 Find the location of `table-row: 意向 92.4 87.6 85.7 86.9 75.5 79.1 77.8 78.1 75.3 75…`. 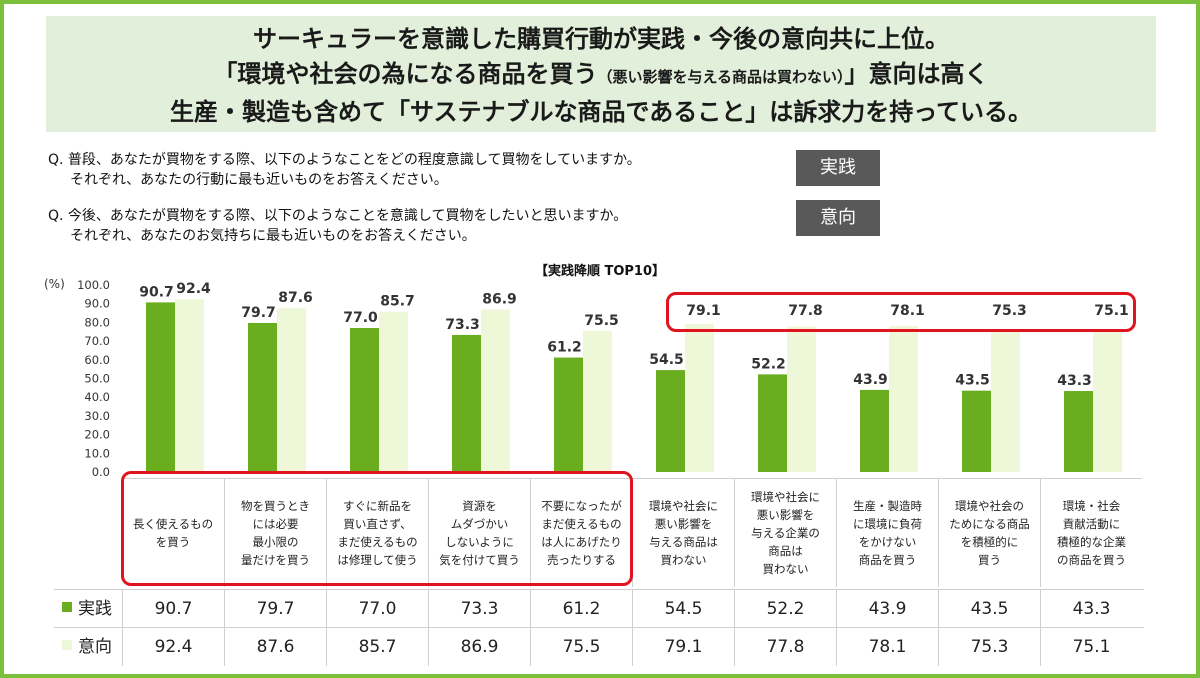

table-row: 意向 92.4 87.6 85.7 86.9 75.5 79.1 77.8 78.1 75.3 75… is located at coordinates (599, 646).